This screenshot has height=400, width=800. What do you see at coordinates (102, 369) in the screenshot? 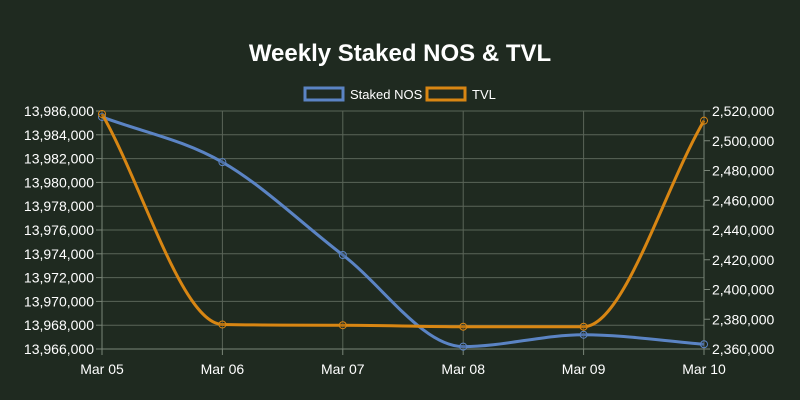
I see `x-axis-tick-label: Mar 05` at bounding box center [102, 369].